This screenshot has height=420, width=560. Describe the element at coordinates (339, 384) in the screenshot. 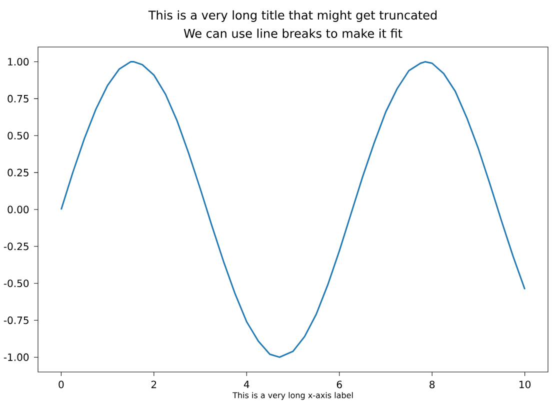

I see `x-tick-label: 6` at that location.